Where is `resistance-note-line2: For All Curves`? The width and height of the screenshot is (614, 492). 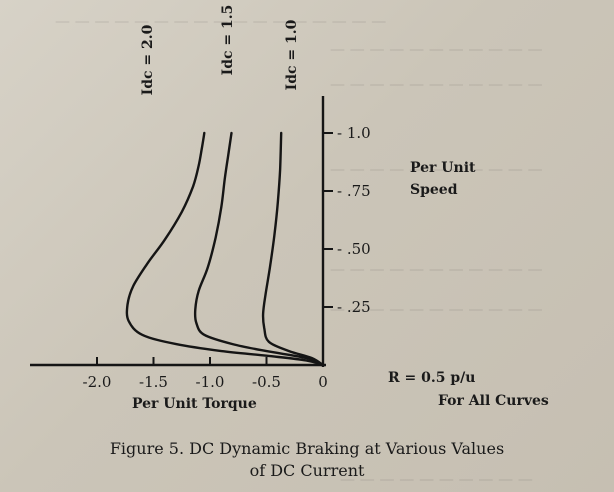
resistance-note-line2: For All Curves is located at coordinates (493, 401).